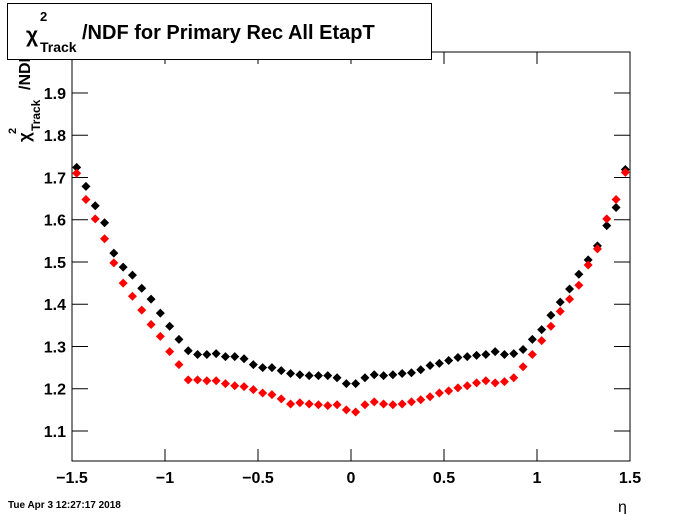  Describe the element at coordinates (622, 506) in the screenshot. I see `x-axis-label: η` at that location.